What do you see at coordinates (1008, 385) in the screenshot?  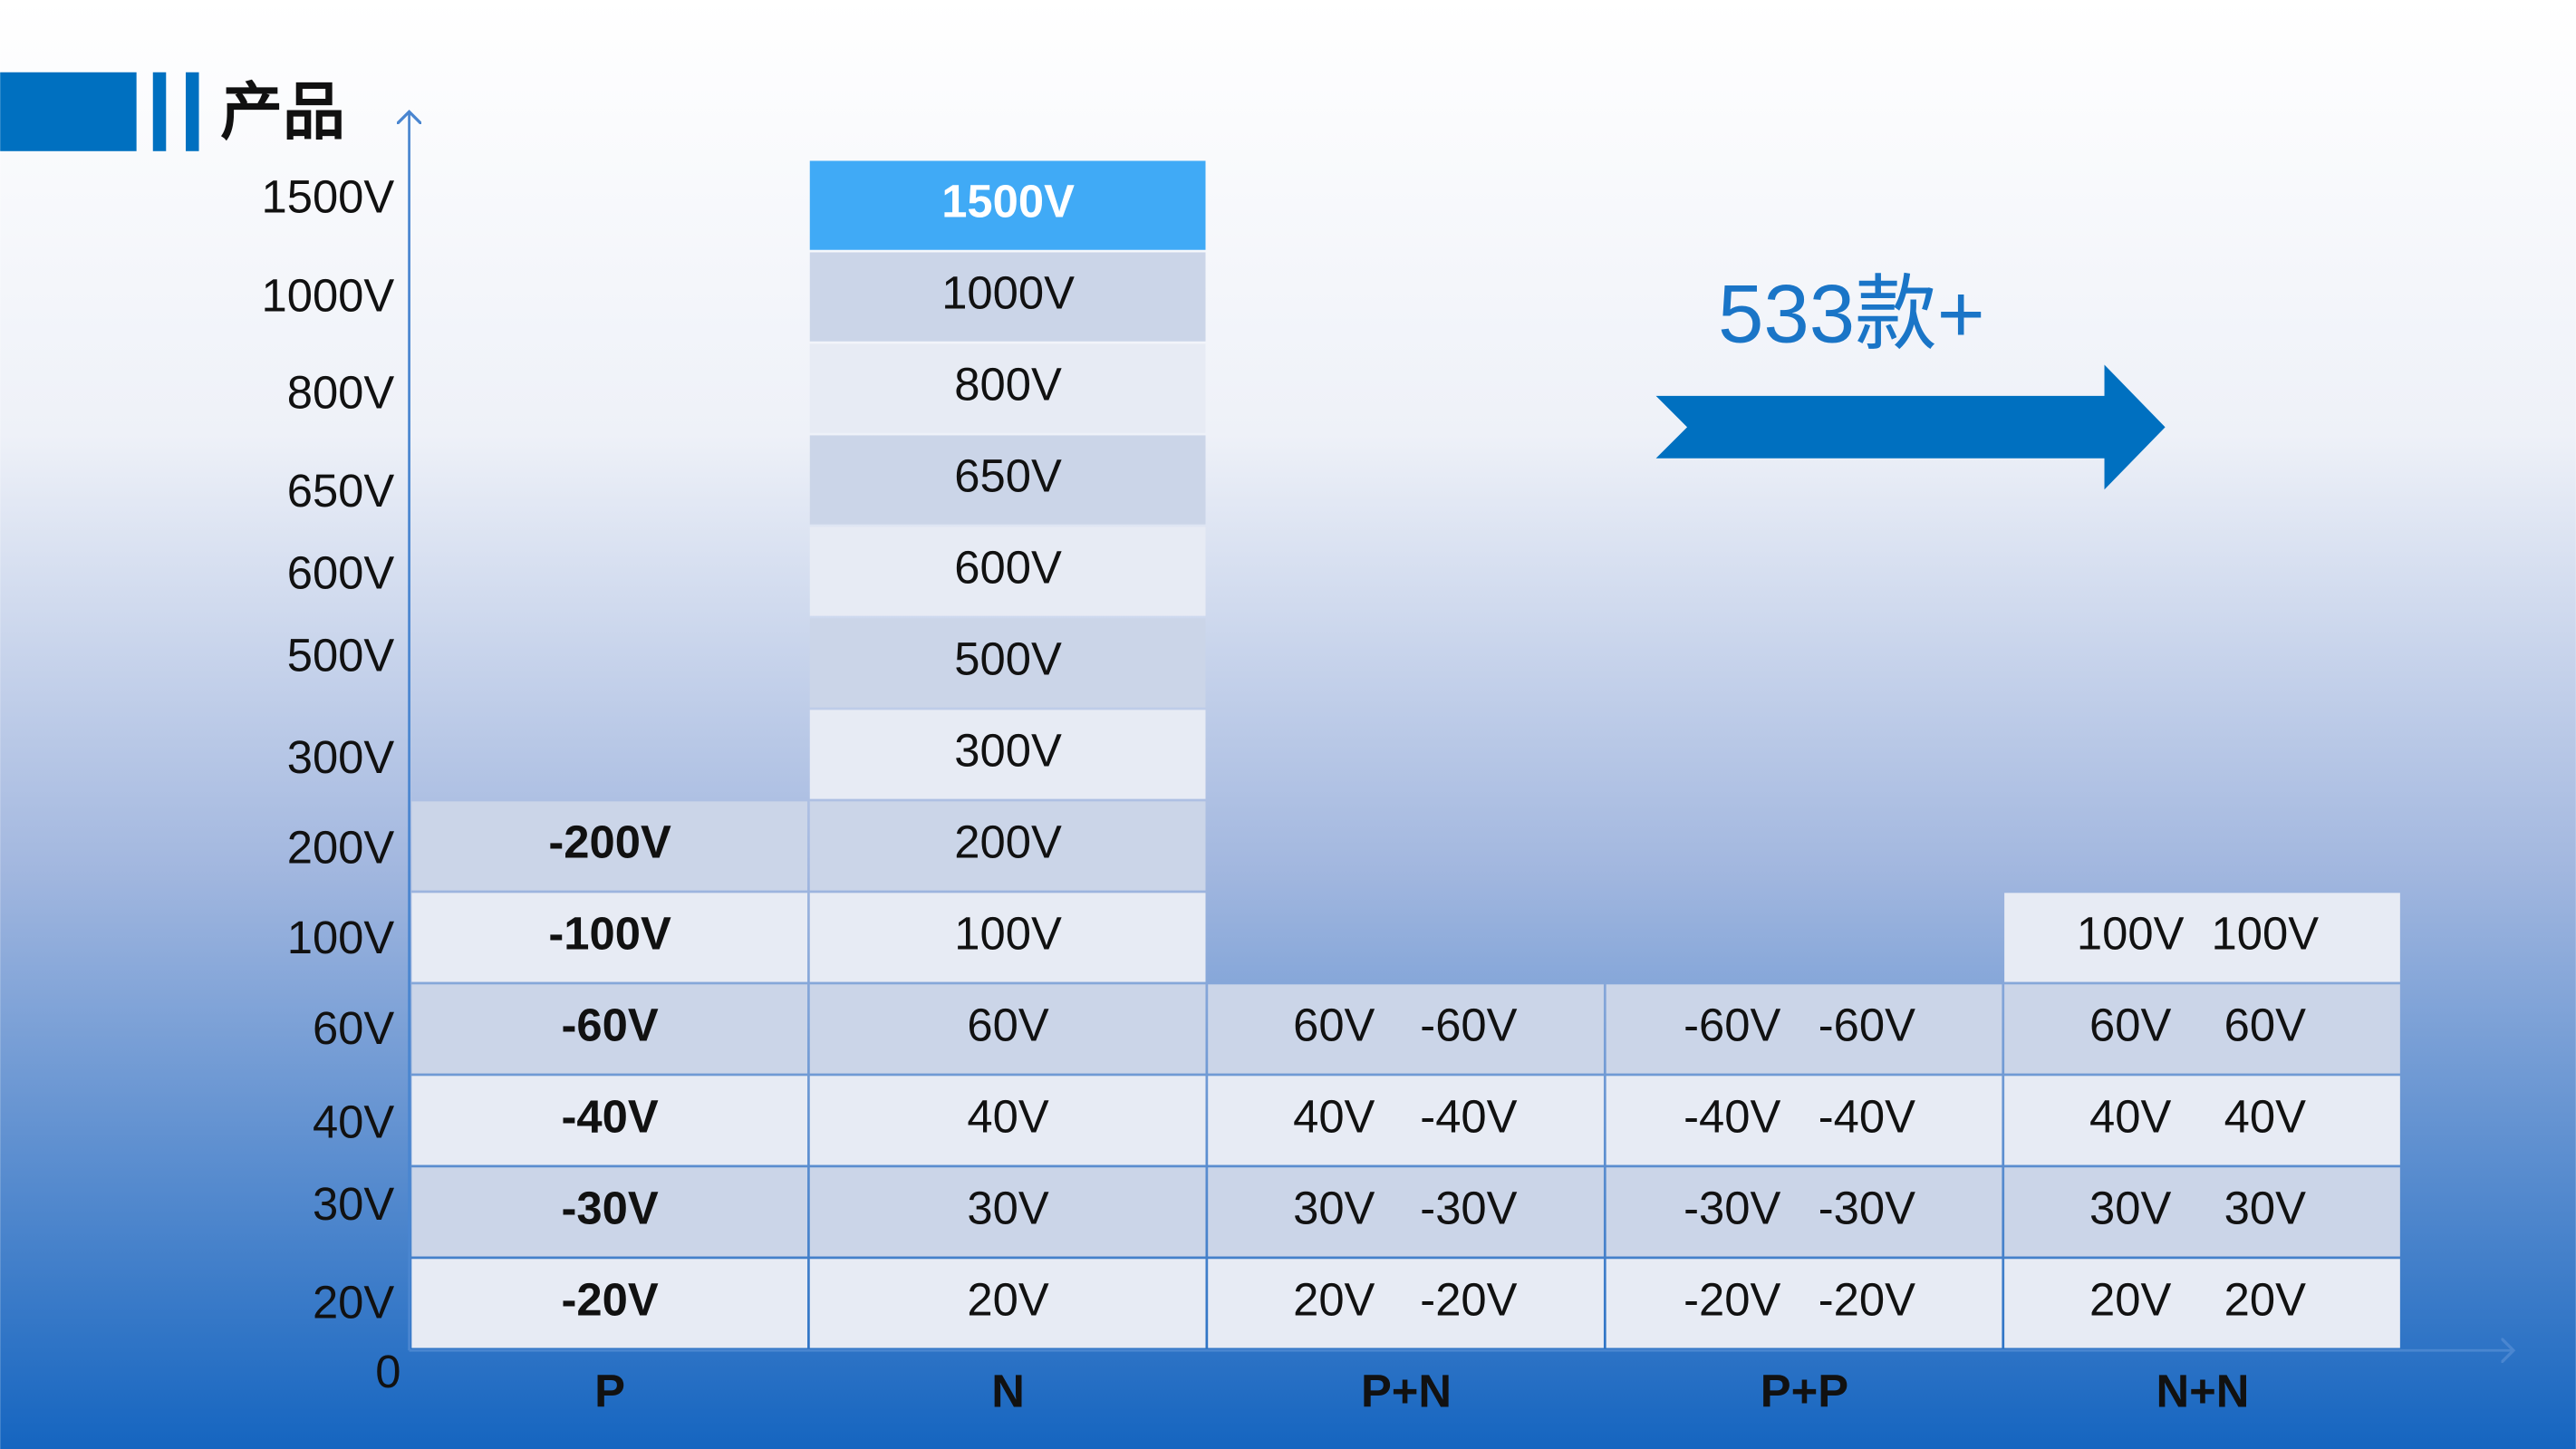 I see `cell-value: 800V` at bounding box center [1008, 385].